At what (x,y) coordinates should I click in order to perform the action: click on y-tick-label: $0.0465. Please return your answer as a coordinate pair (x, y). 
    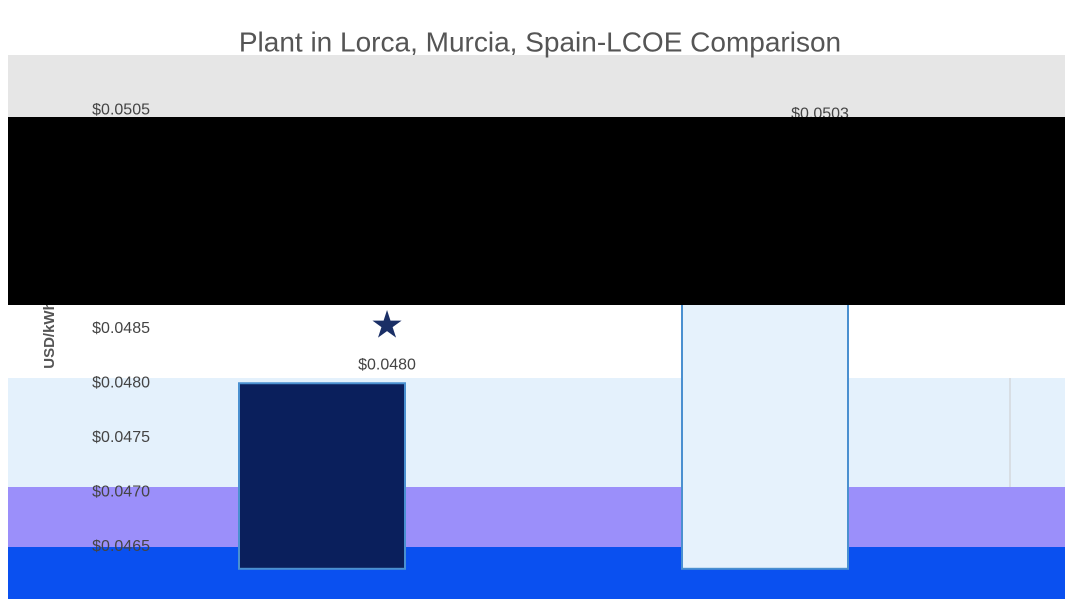
    Looking at the image, I should click on (121, 546).